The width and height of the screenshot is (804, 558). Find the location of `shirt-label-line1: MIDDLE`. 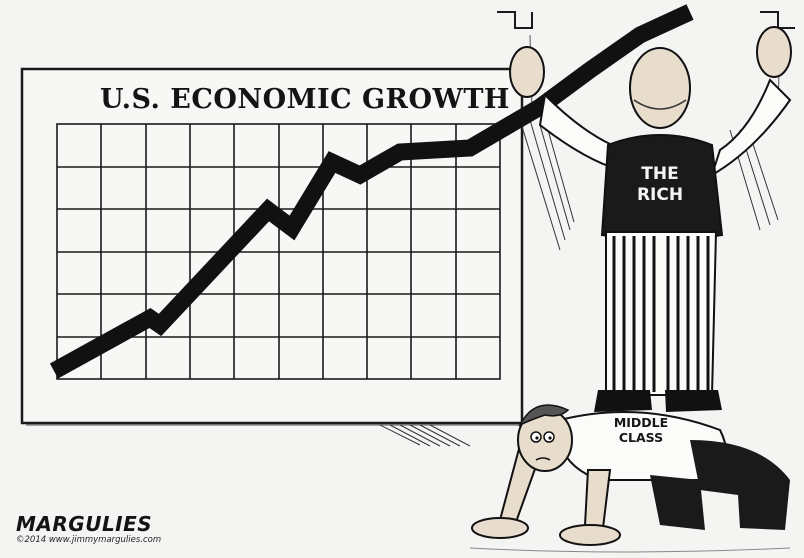

shirt-label-line1: MIDDLE is located at coordinates (641, 422).